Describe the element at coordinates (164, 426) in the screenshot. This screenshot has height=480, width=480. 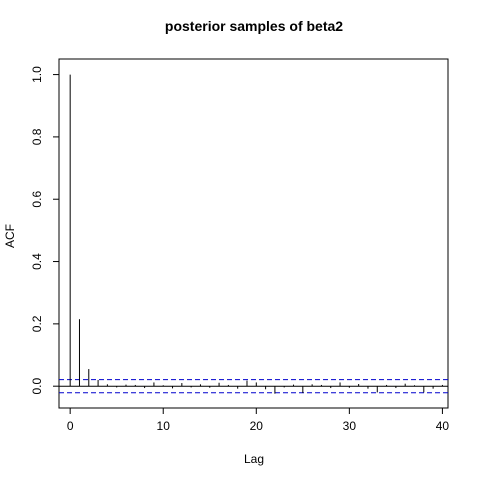
I see `x-tick-label-10: 10` at that location.